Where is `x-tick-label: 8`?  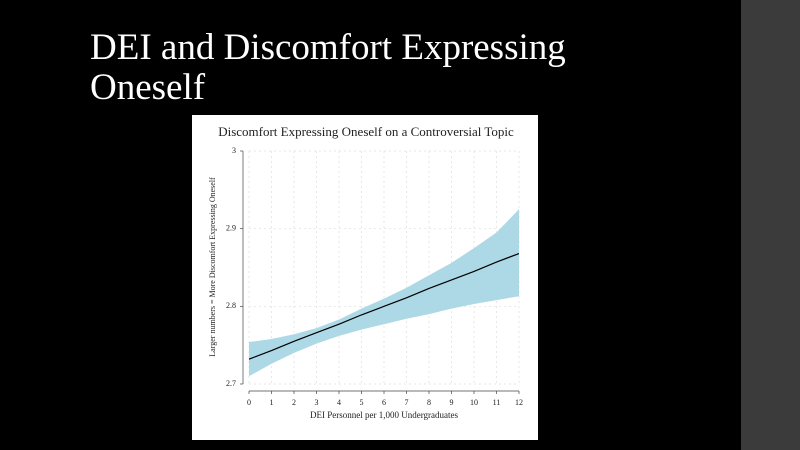
x-tick-label: 8 is located at coordinates (429, 402).